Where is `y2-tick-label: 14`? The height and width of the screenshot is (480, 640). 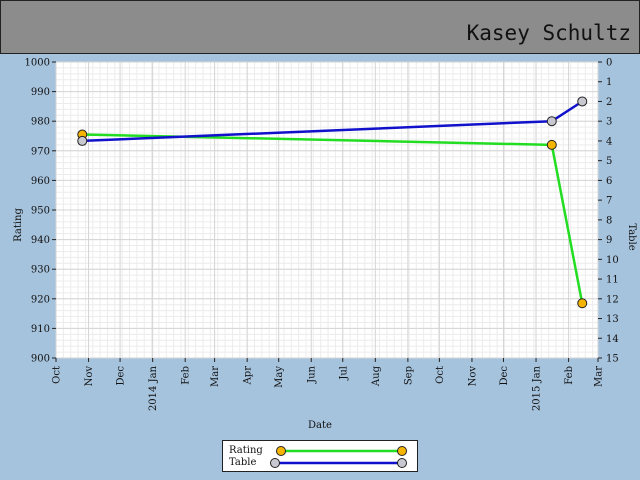 y2-tick-label: 14 is located at coordinates (612, 339).